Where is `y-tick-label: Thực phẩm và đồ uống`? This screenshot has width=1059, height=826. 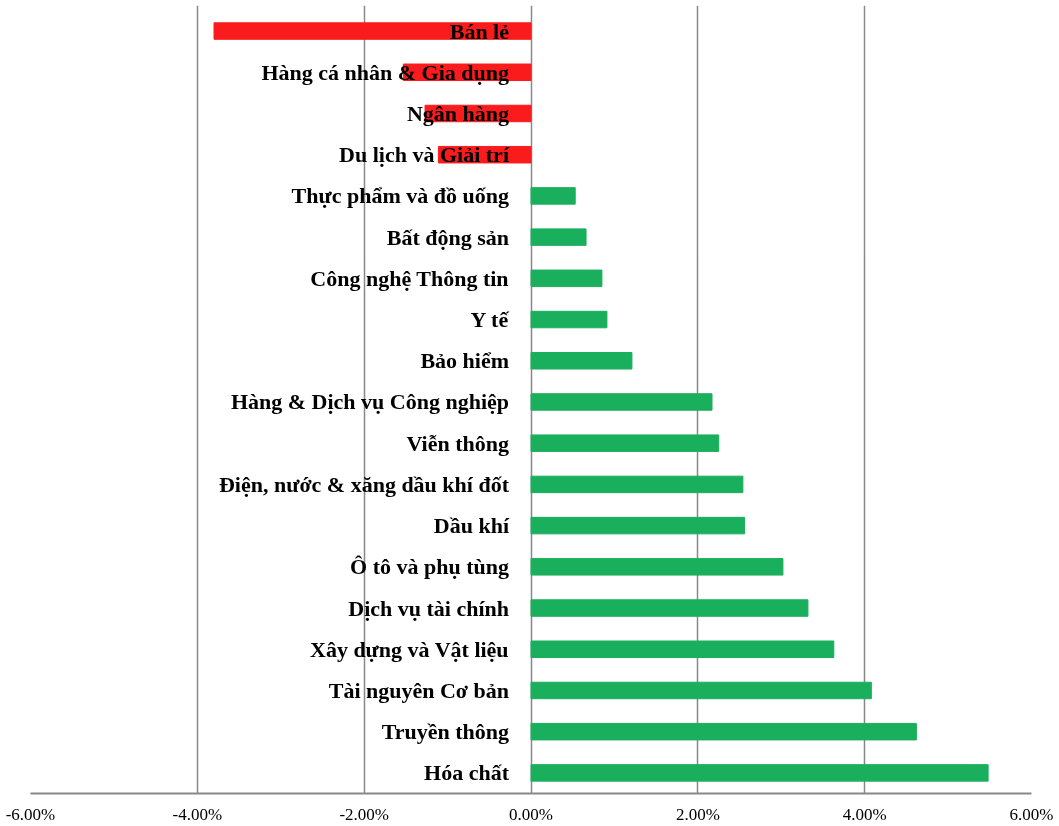 y-tick-label: Thực phẩm và đồ uống is located at coordinates (400, 196).